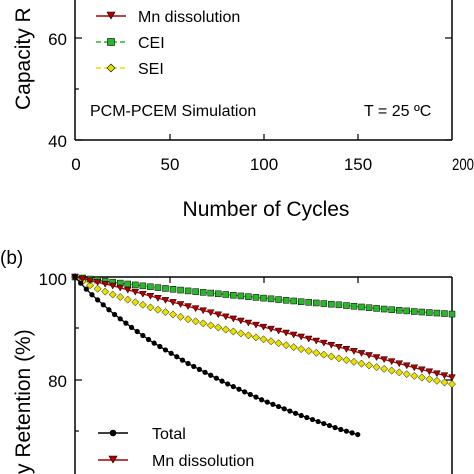 The image size is (474, 474). Describe the element at coordinates (463, 164) in the screenshot. I see `panel-a-x-tick-200: 200` at that location.